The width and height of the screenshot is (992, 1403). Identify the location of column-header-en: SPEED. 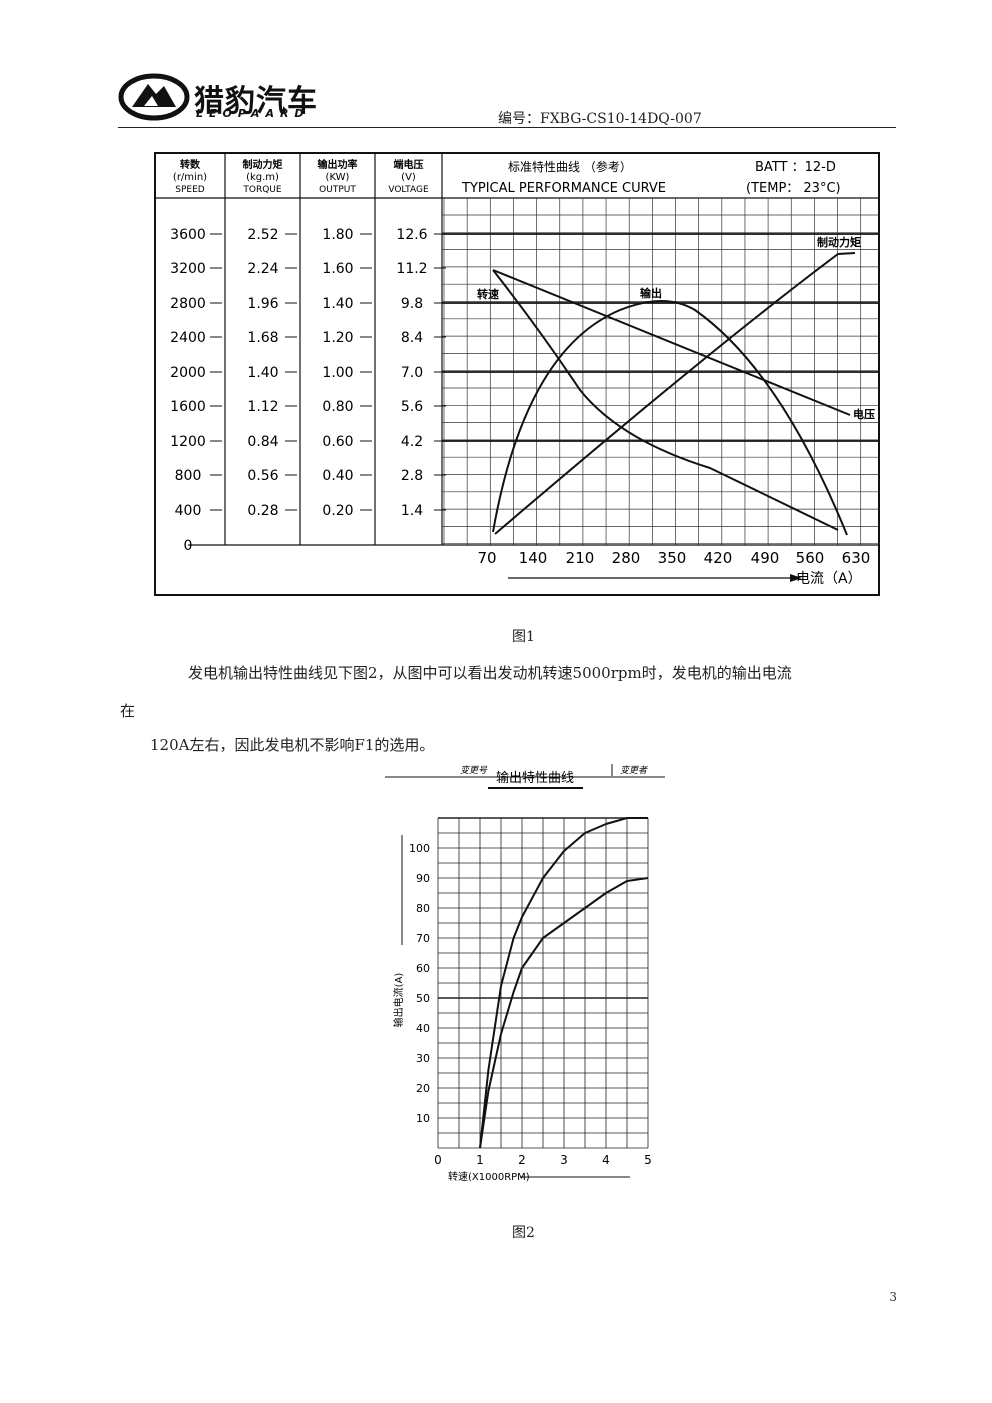
(190, 190).